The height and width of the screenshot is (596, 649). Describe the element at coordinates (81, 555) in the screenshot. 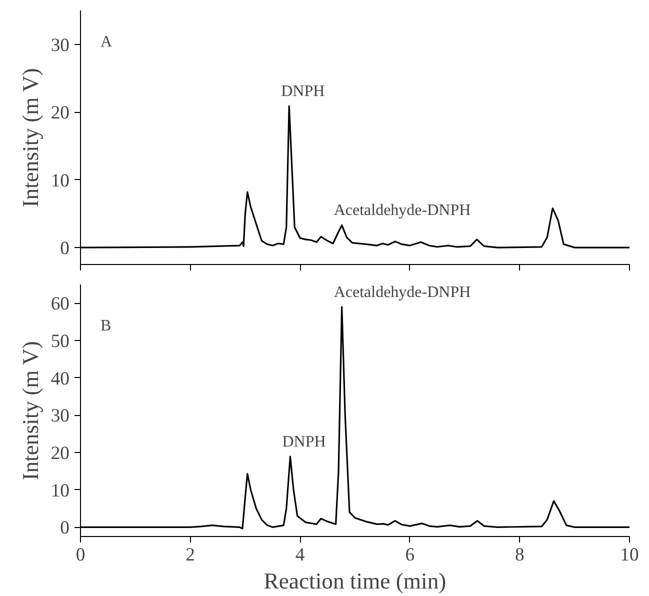

I see `x-tick-label: 0` at that location.